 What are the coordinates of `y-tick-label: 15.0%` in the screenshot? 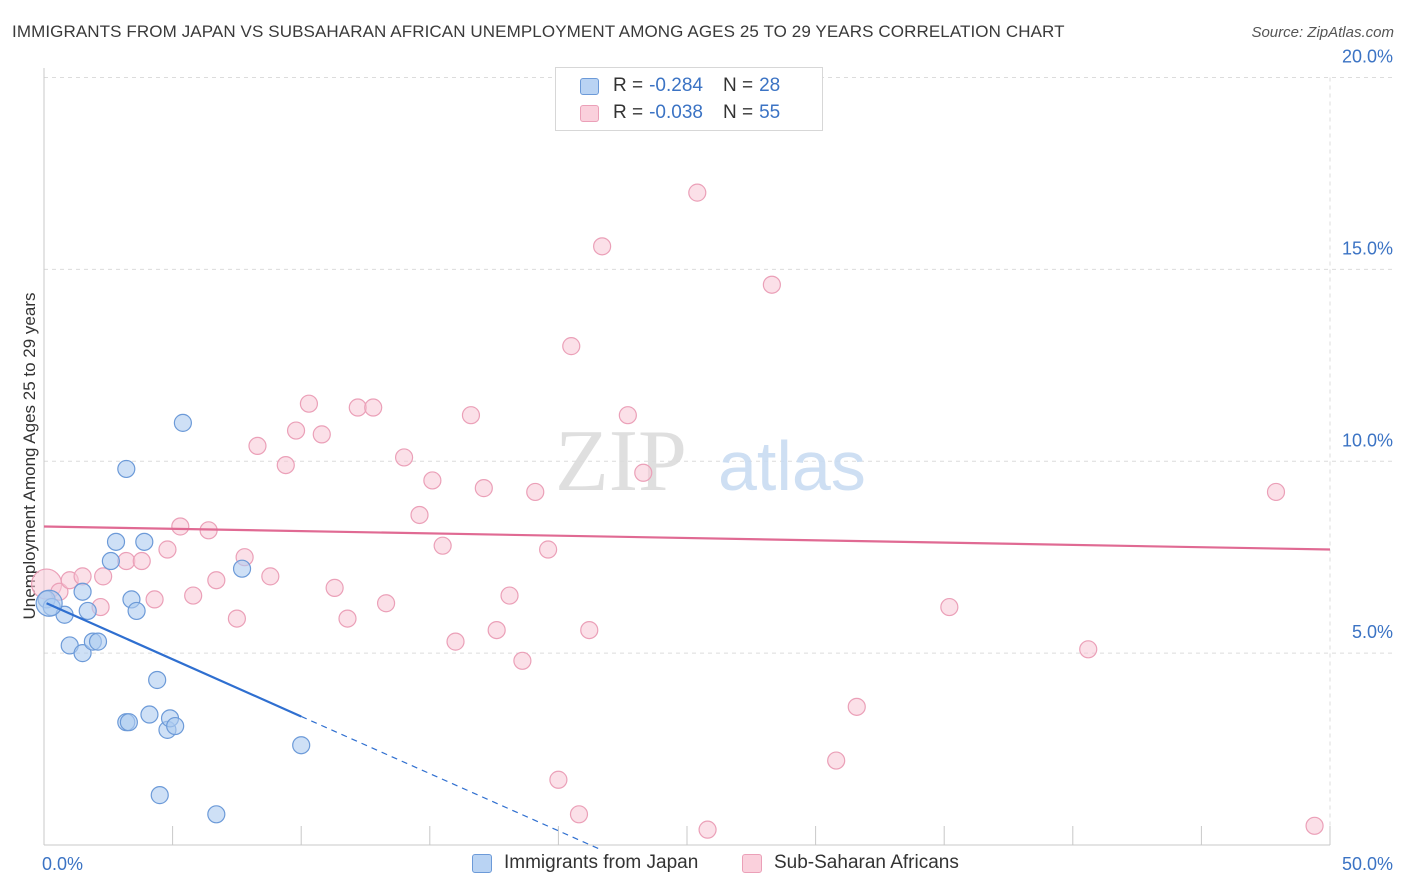 It's located at (1367, 248).